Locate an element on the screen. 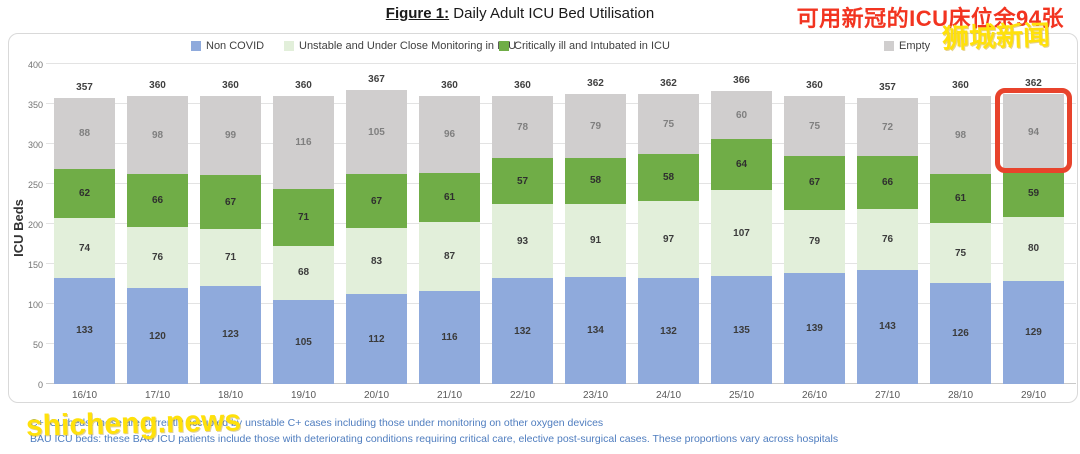 The width and height of the screenshot is (1080, 454). bar-segment-unstable-and-under-close-monitoring-in-icu: 74 is located at coordinates (84, 248).